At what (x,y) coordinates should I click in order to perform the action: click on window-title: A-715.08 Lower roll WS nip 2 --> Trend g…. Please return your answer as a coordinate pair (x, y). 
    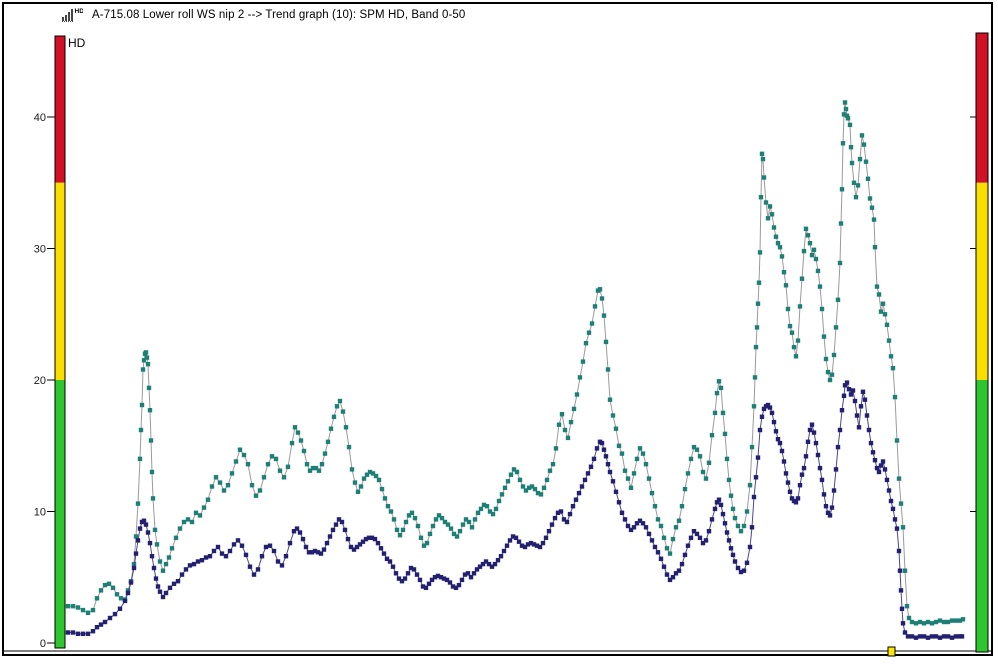
    Looking at the image, I should click on (279, 15).